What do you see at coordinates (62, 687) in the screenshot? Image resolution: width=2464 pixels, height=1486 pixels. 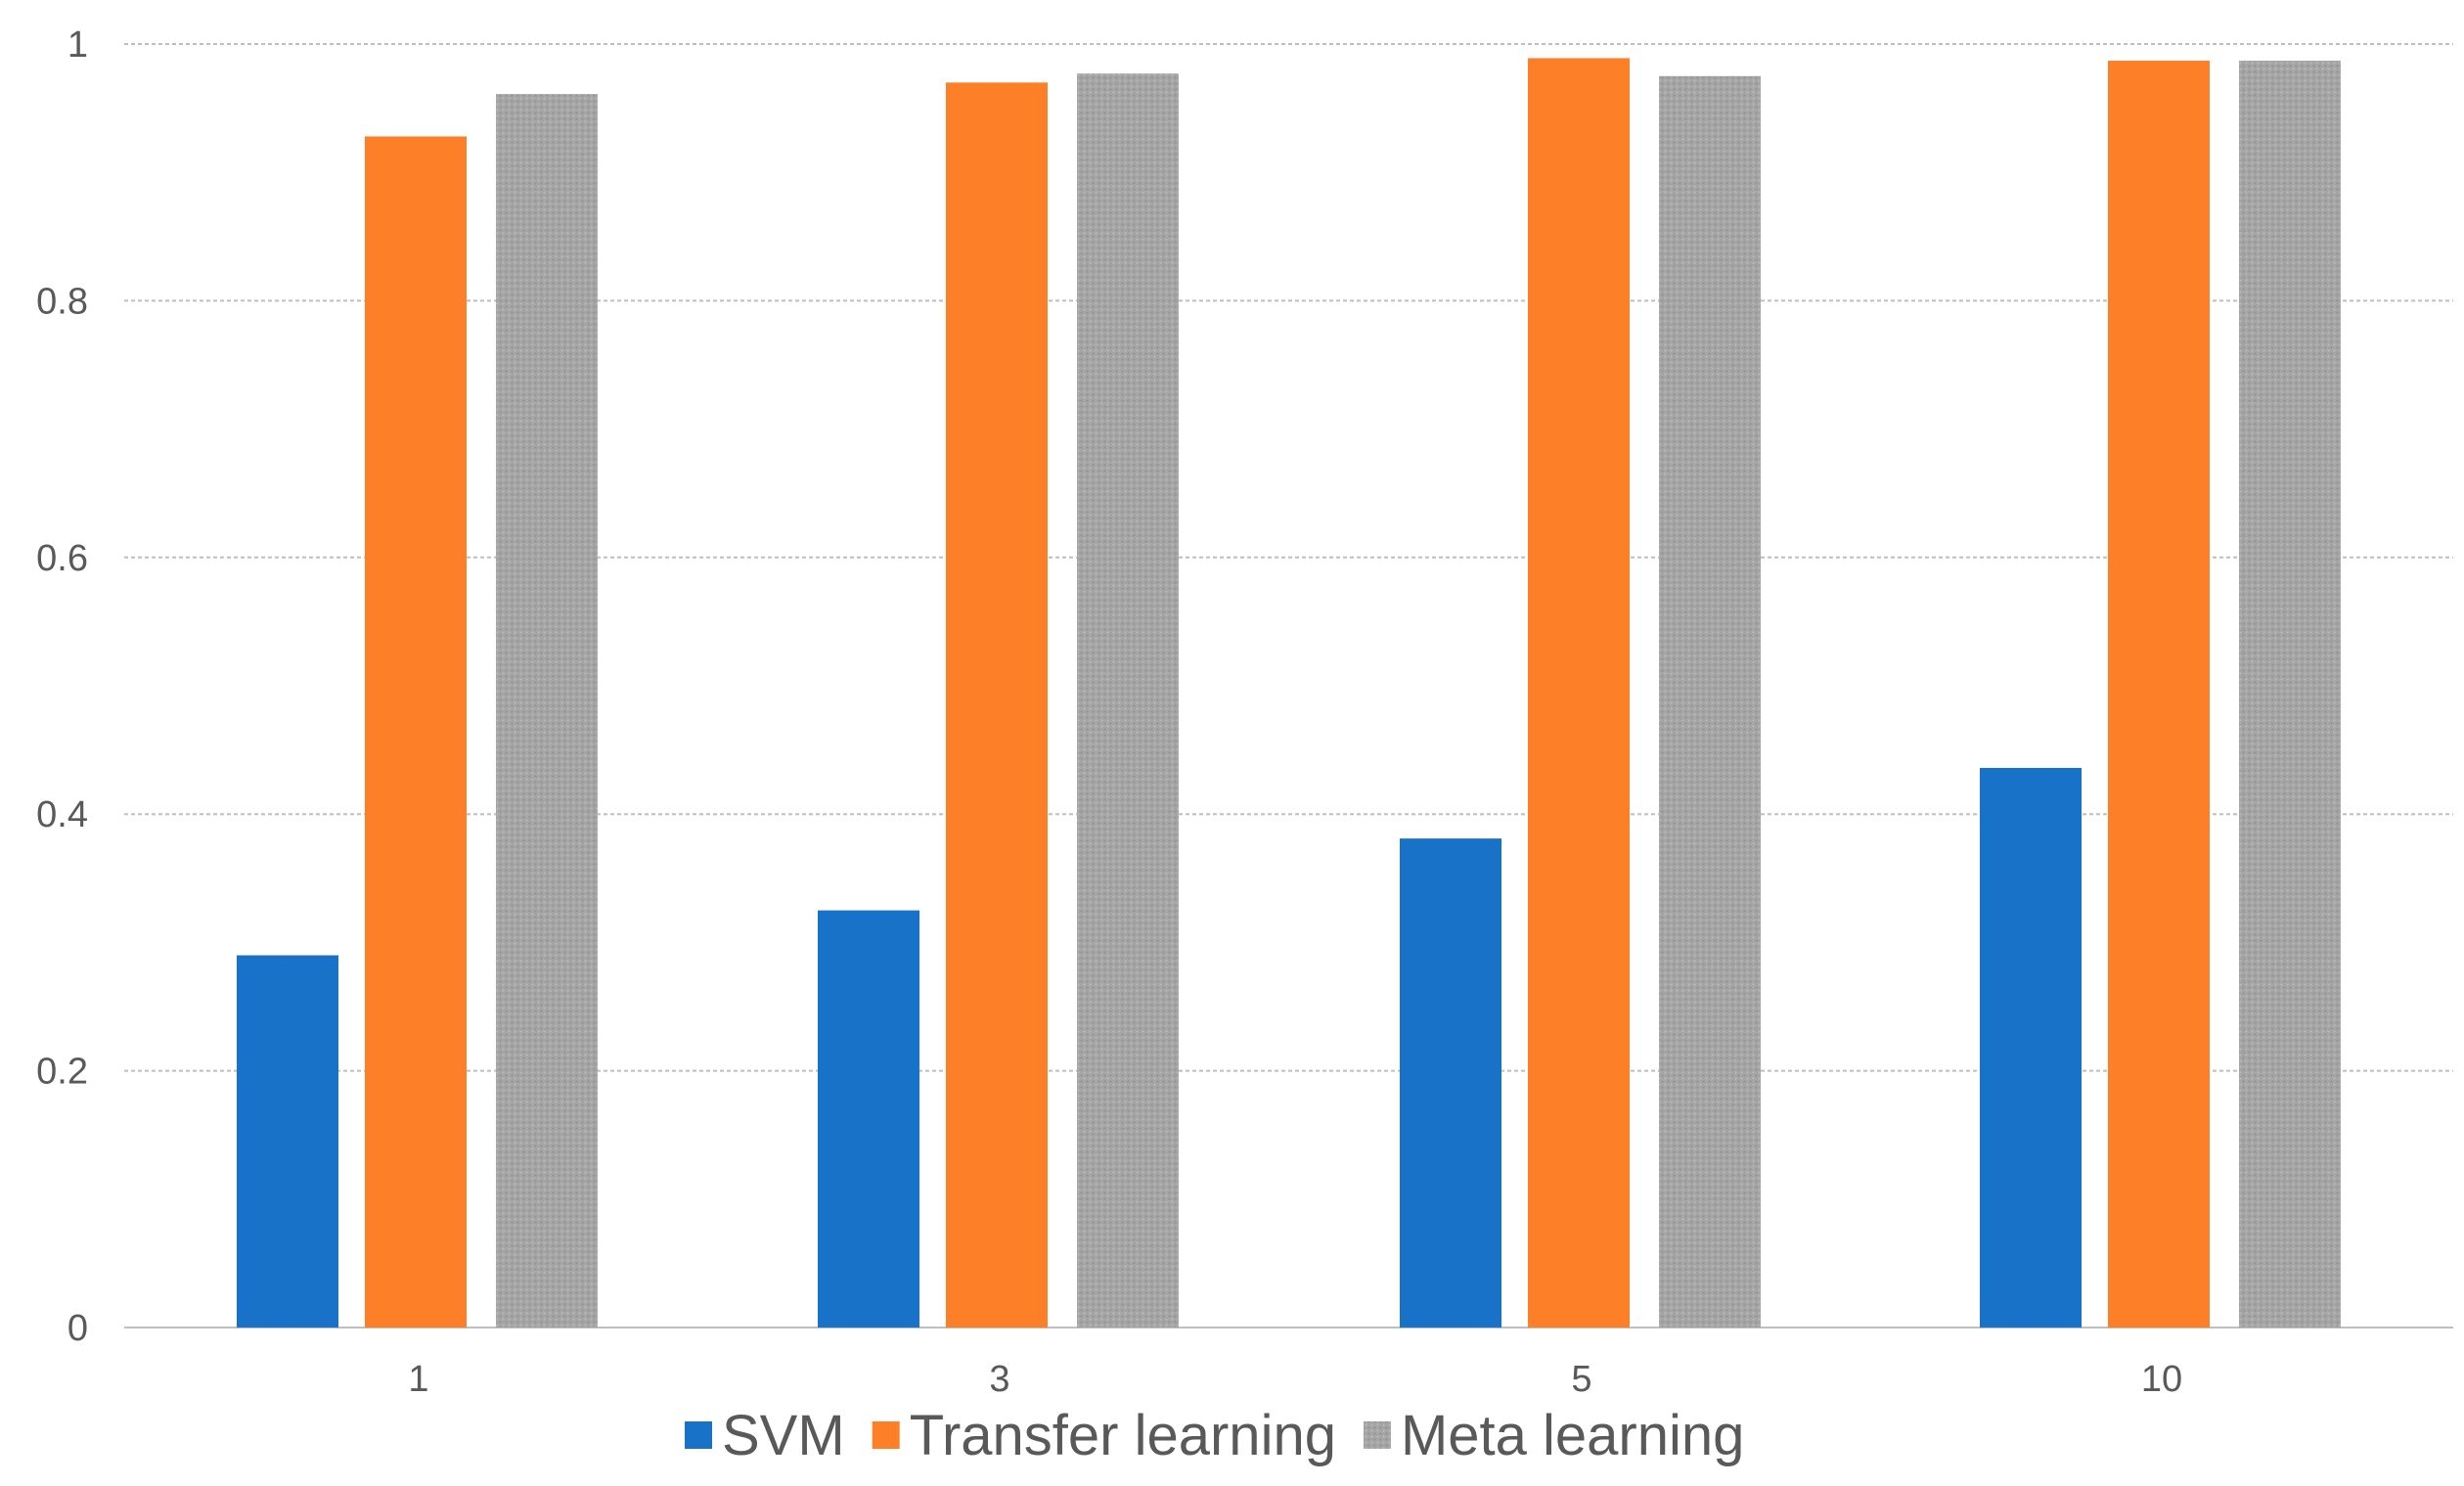 I see `y-axis-ticks: 0 0.2 0.4 0.6 0.8 1` at bounding box center [62, 687].